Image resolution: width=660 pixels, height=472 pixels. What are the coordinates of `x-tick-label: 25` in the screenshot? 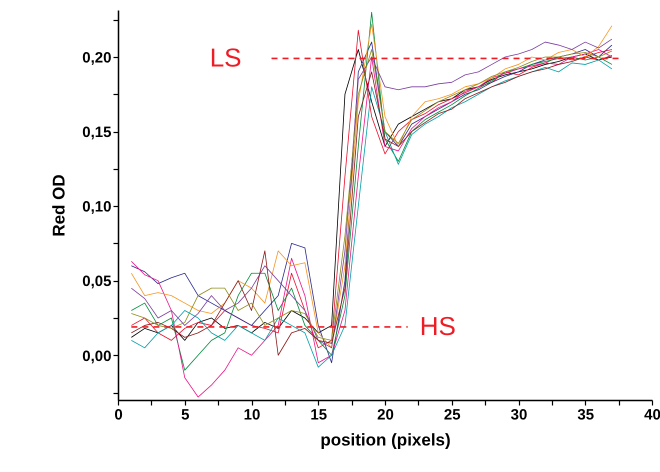 It's located at (452, 415).